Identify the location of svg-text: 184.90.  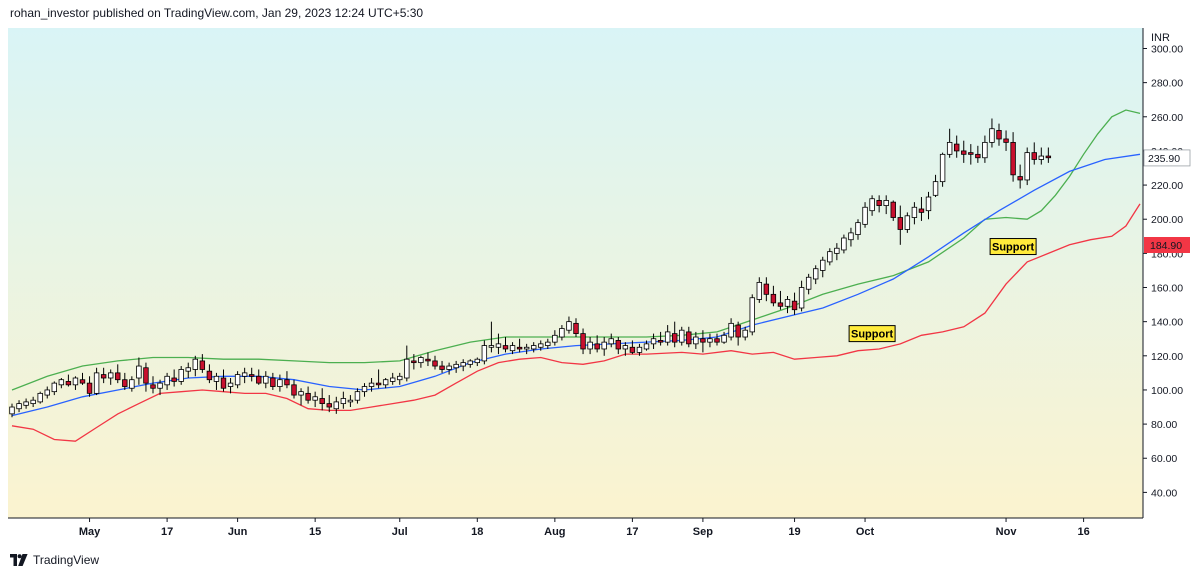
(1166, 246).